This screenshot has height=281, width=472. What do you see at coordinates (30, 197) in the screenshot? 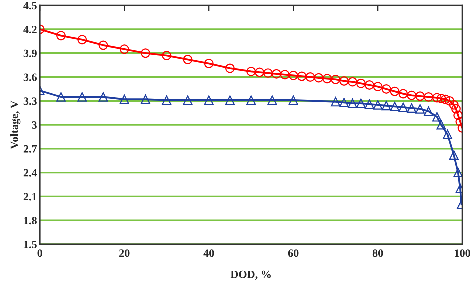
I see `y-tick-label: 2.1` at bounding box center [30, 197].